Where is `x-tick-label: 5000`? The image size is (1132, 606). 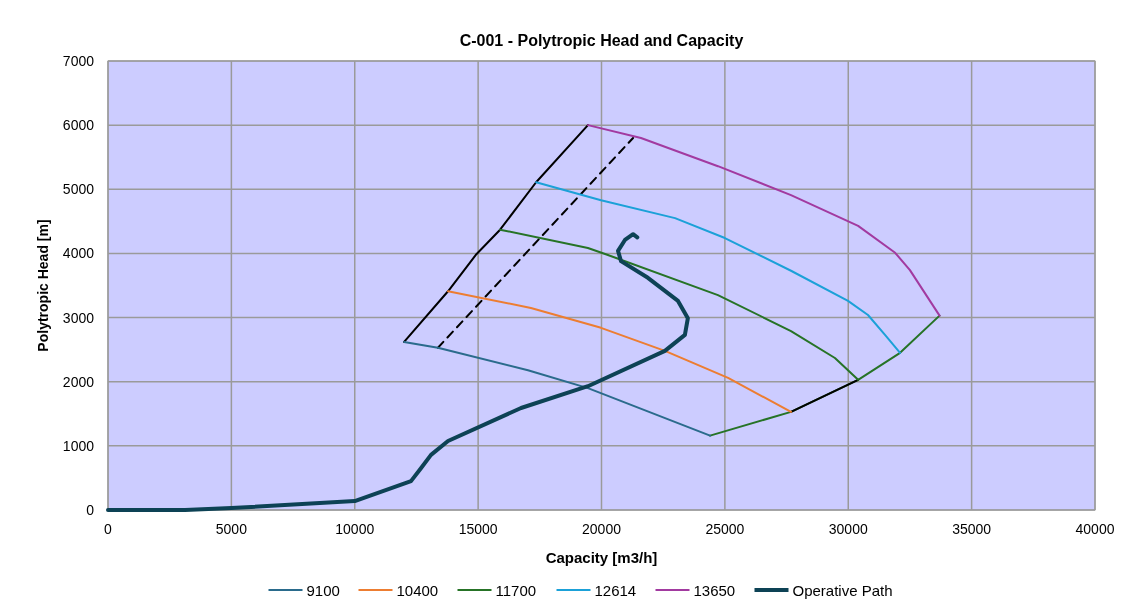
x-tick-label: 5000 is located at coordinates (231, 529).